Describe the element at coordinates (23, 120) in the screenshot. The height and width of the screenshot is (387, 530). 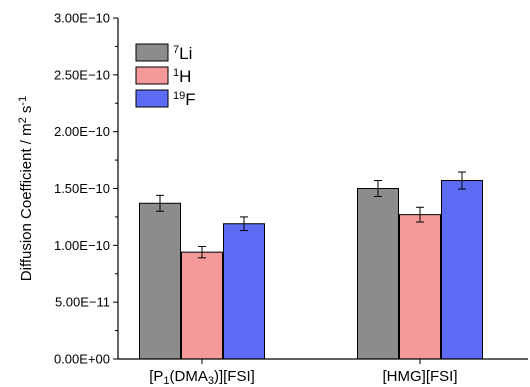
I see `y-axis-title-part: 2` at that location.